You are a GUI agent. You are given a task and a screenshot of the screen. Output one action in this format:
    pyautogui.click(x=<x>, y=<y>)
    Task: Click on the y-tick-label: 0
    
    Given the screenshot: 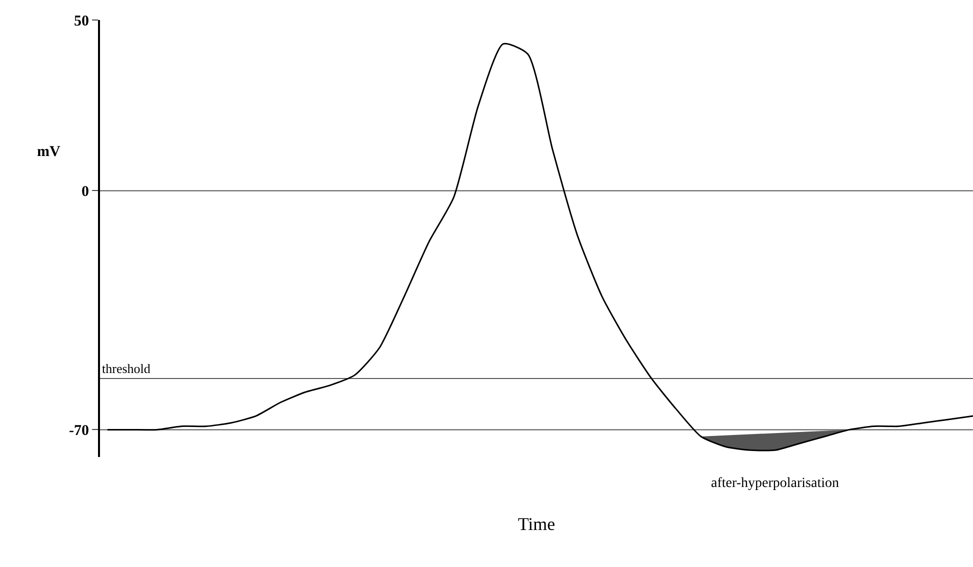 What is the action you would take?
    pyautogui.click(x=85, y=192)
    